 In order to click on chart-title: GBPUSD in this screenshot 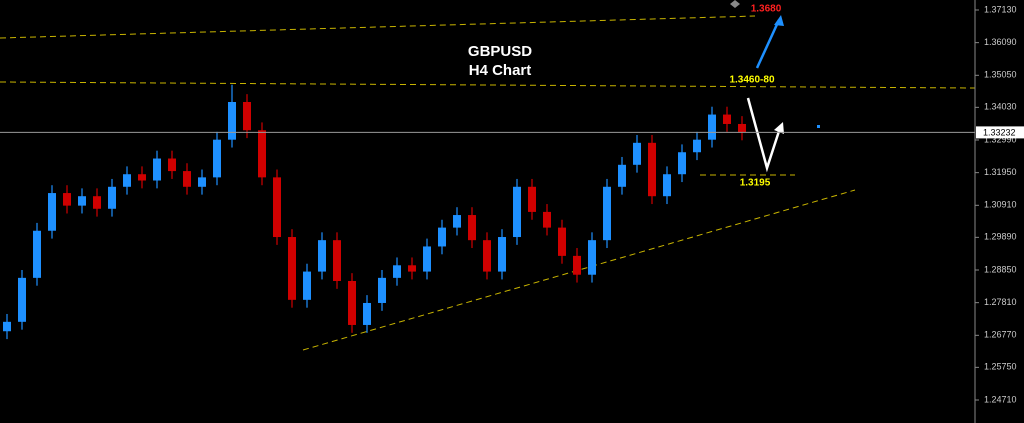, I will do `click(500, 51)`.